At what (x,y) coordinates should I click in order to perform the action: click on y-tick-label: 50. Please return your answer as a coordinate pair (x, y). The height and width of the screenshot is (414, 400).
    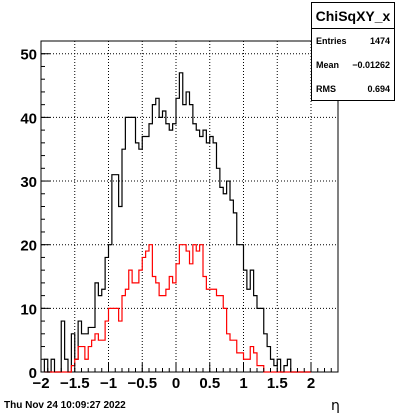
    Looking at the image, I should click on (28, 55).